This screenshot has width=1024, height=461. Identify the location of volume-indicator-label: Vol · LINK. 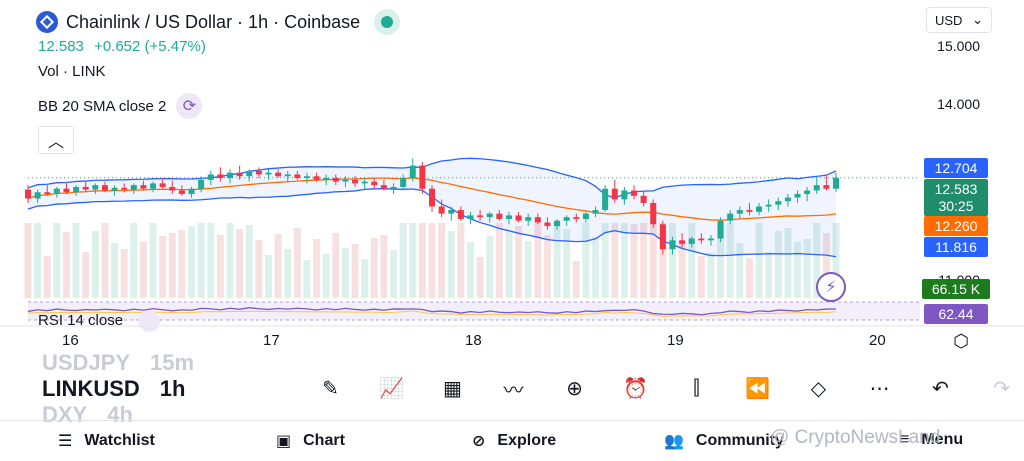
(72, 71).